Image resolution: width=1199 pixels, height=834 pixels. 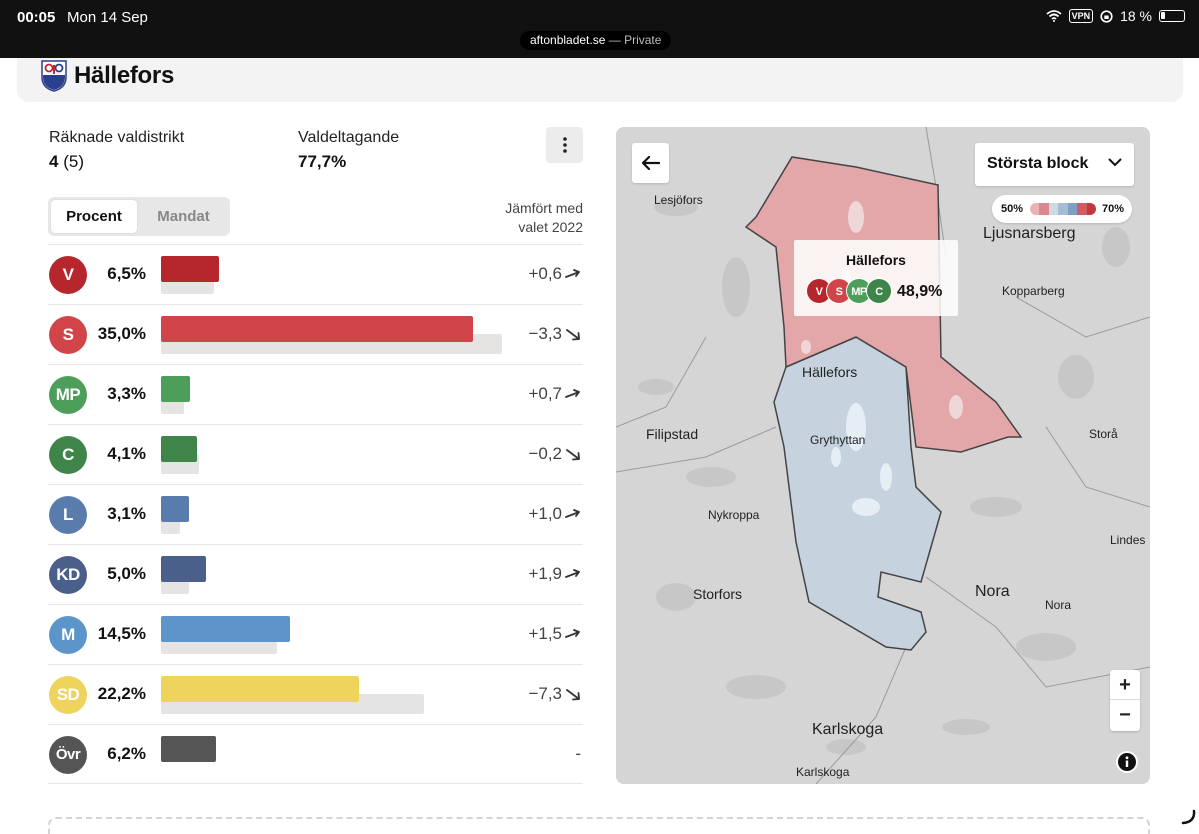 I want to click on party-badge: L, so click(x=68, y=515).